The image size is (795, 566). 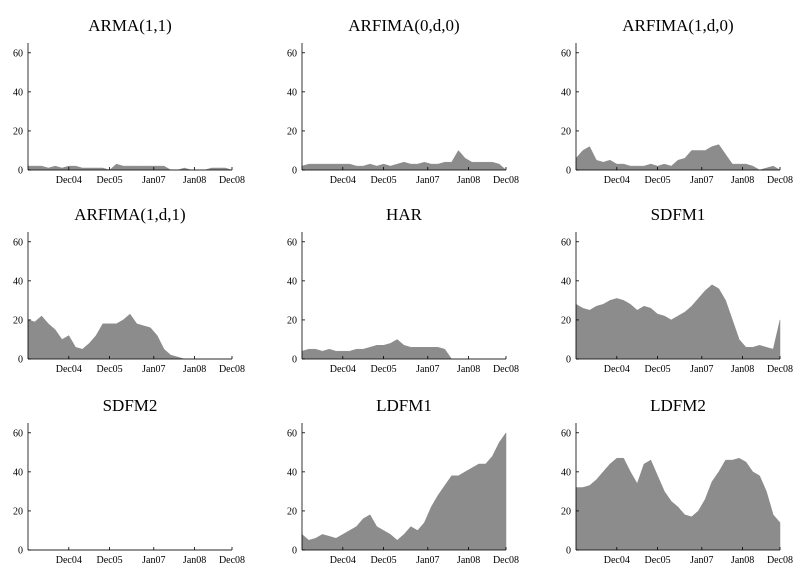 What do you see at coordinates (403, 25) in the screenshot?
I see `chart-title: ARFIMA(0,d,0)` at bounding box center [403, 25].